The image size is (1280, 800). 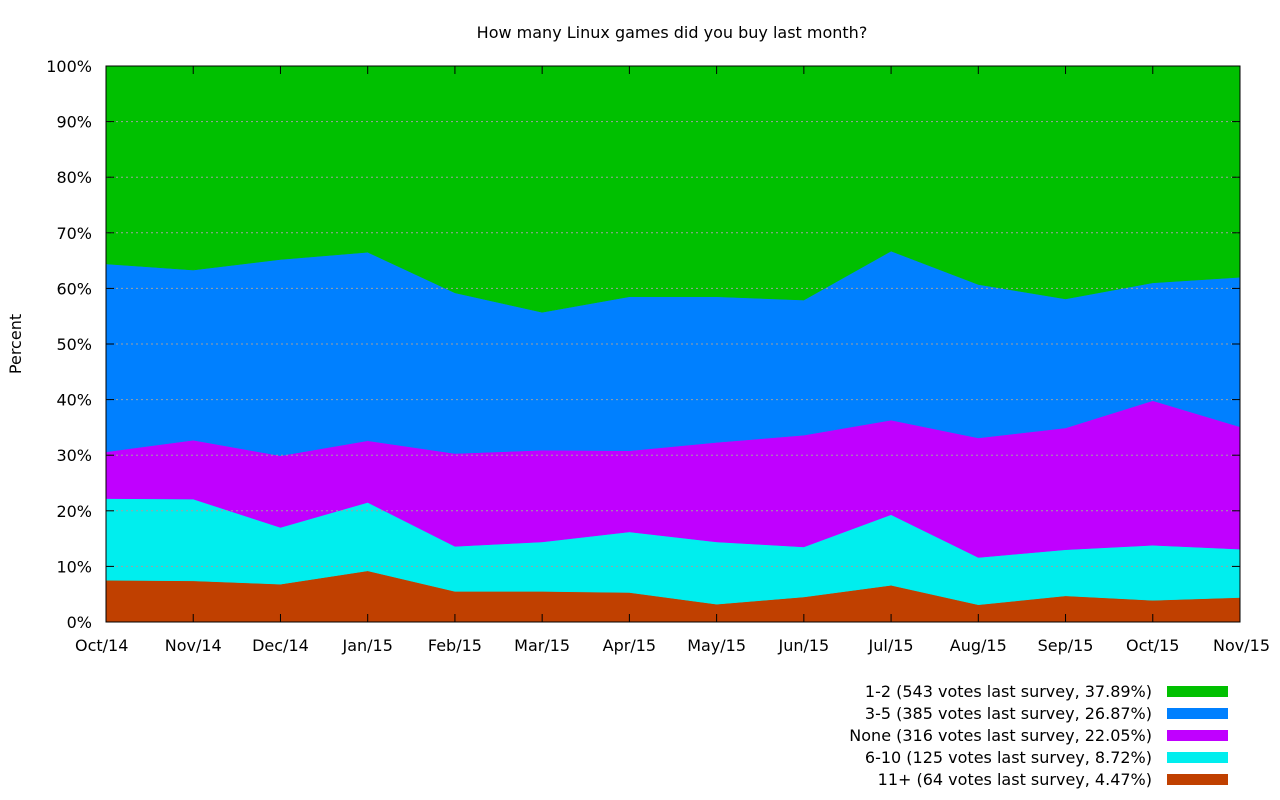 I want to click on x-tick-label: Mar/15, so click(x=542, y=645).